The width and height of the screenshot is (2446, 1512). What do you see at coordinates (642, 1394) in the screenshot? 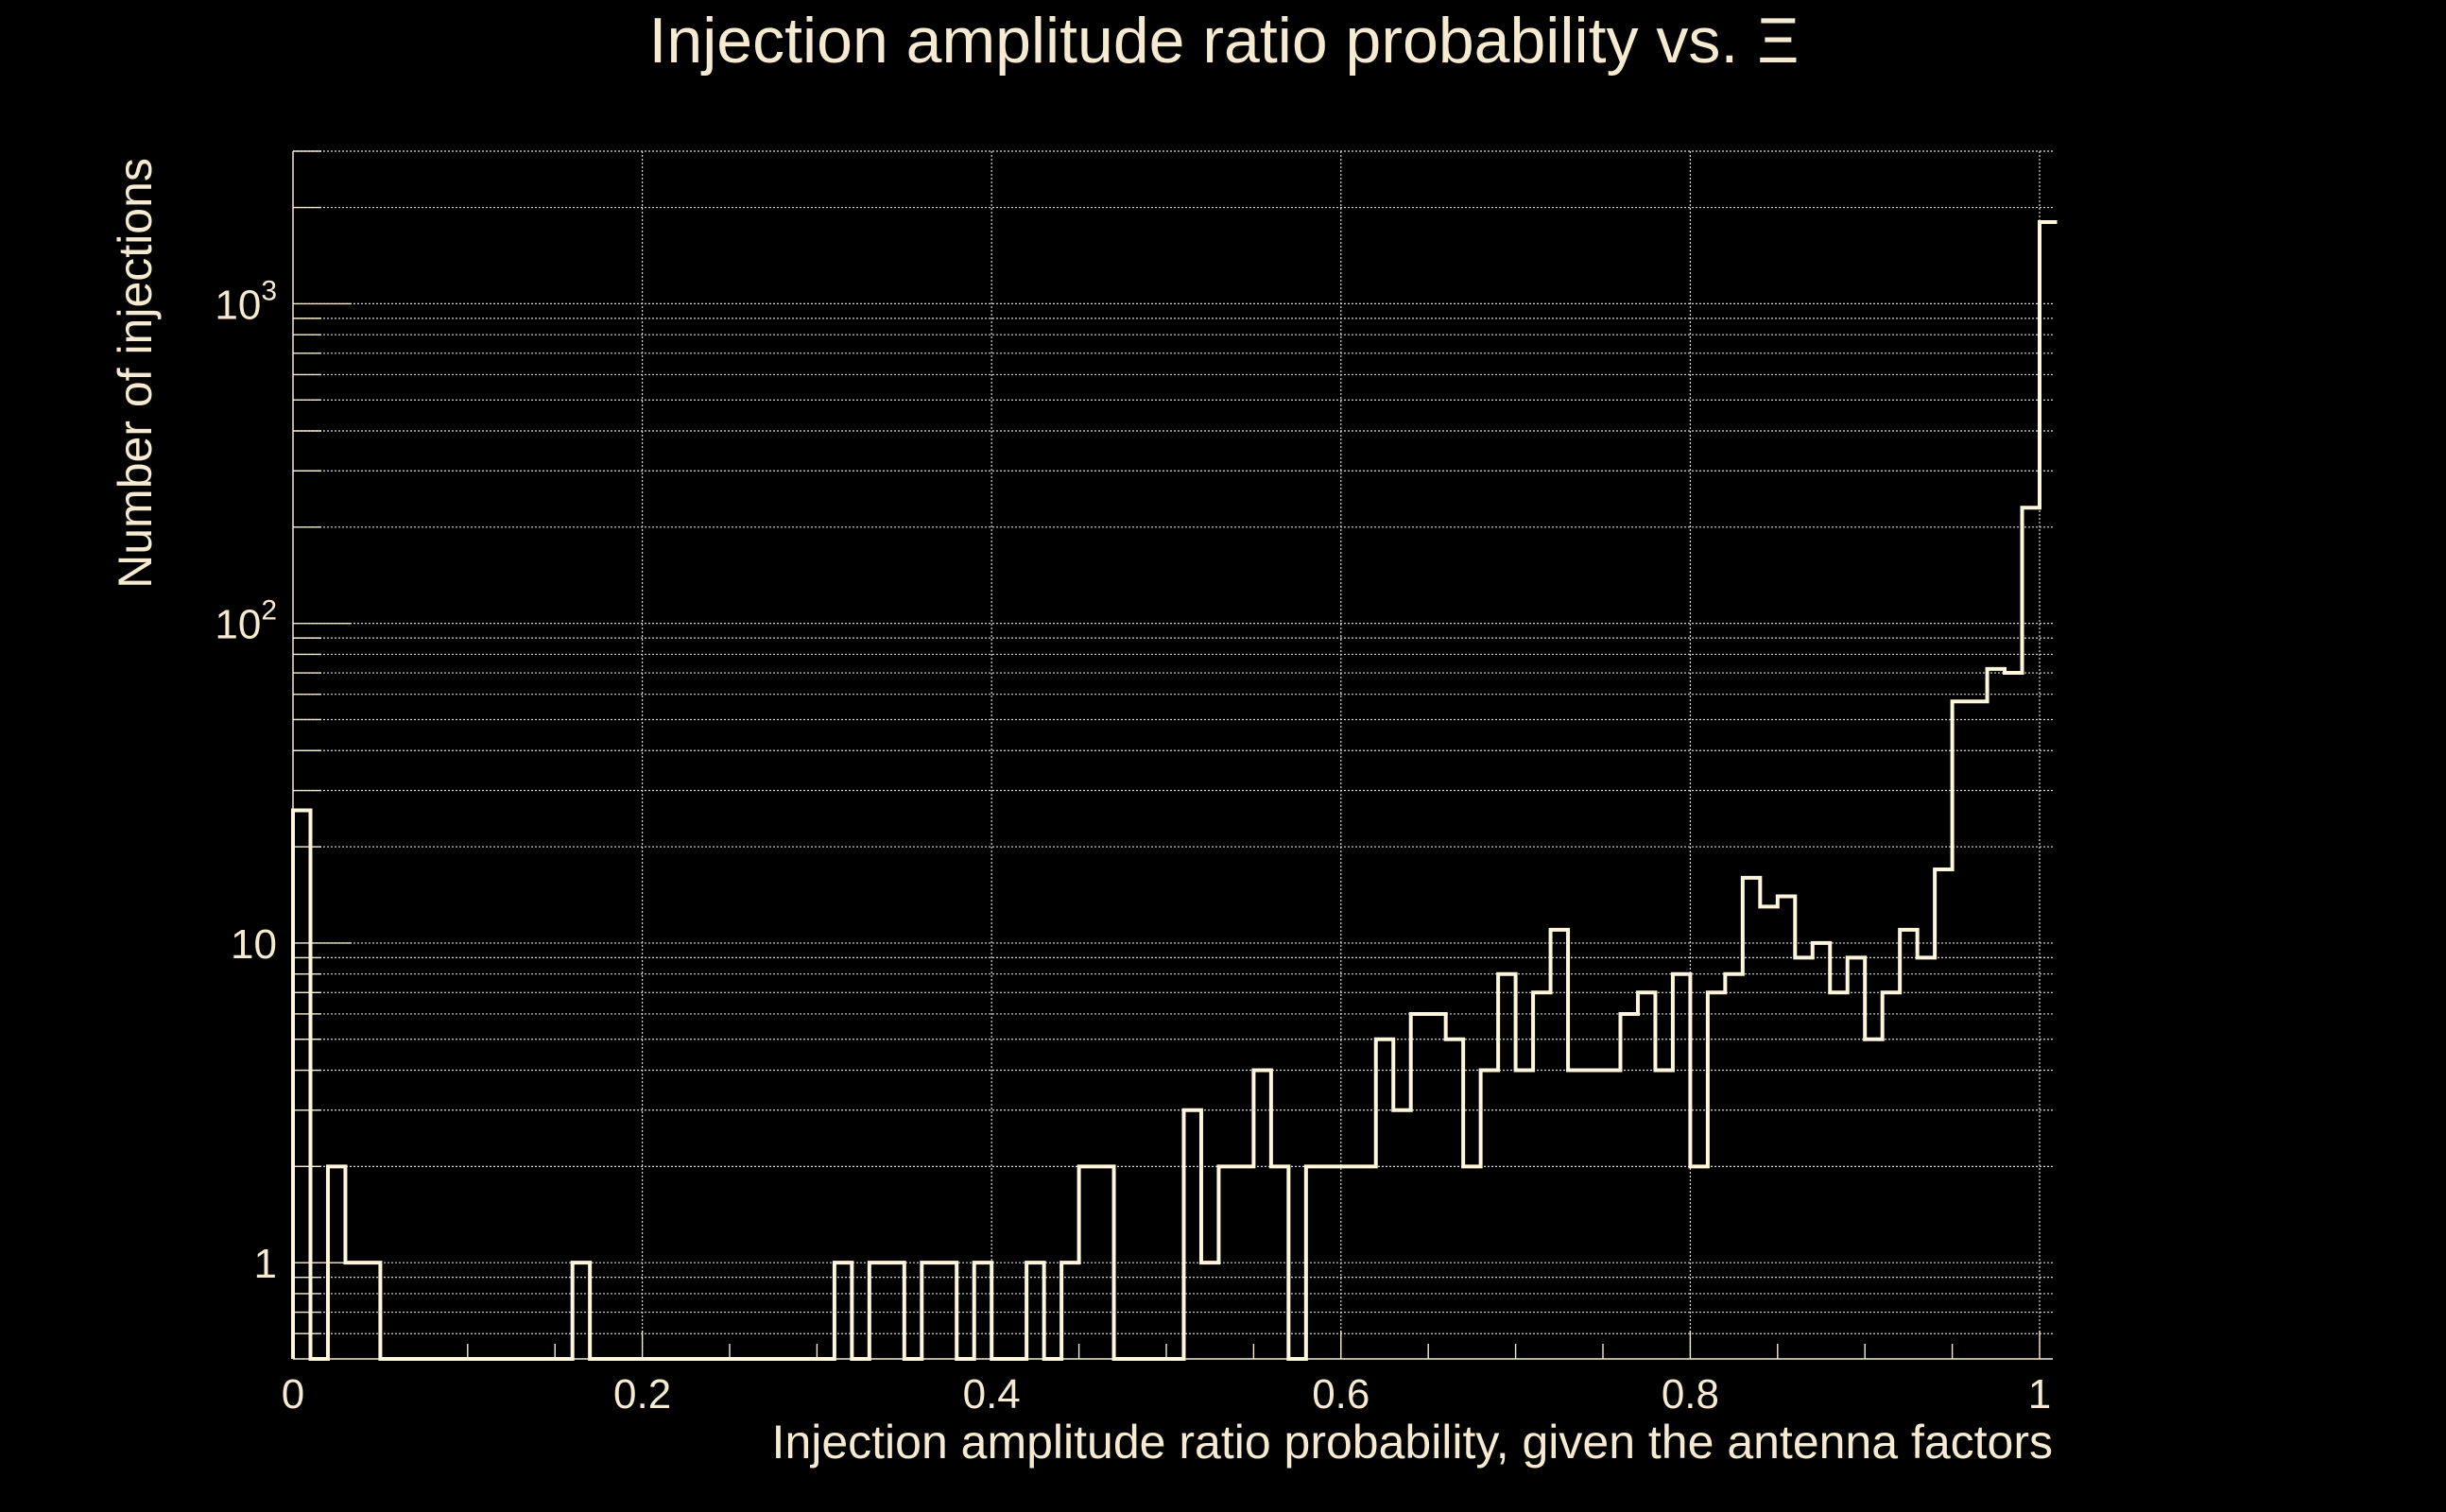
I see `x-tick-label: 0.2` at bounding box center [642, 1394].